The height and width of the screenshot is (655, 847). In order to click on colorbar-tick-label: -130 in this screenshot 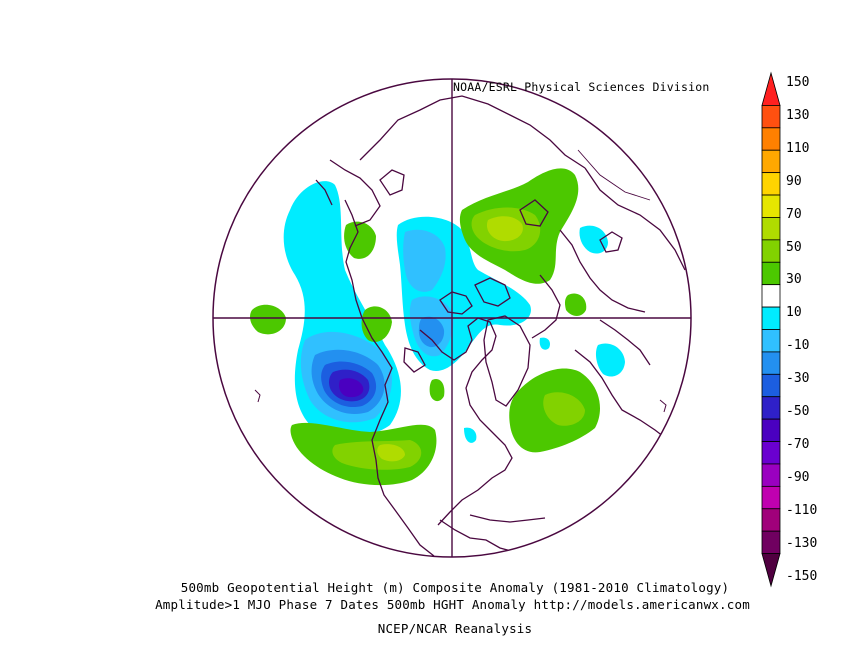, I will do `click(802, 543)`.